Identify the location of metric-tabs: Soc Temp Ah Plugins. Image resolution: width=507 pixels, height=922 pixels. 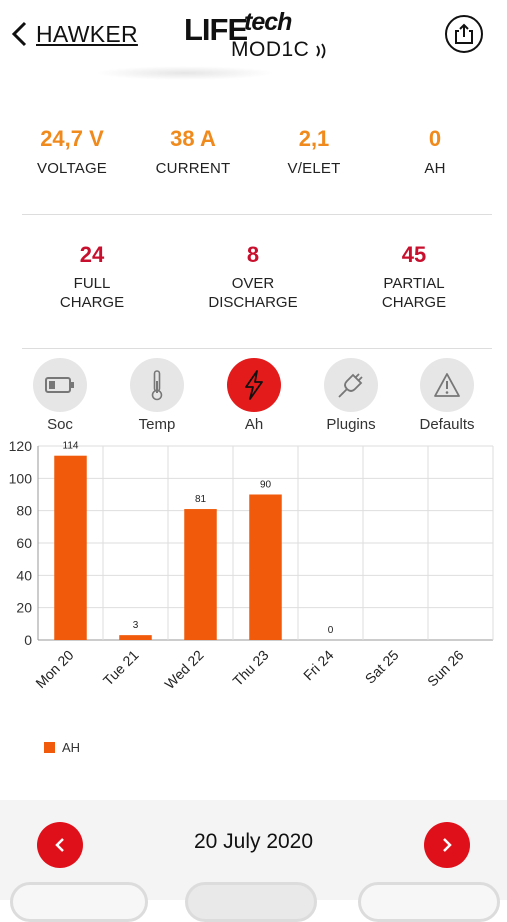
(253, 396).